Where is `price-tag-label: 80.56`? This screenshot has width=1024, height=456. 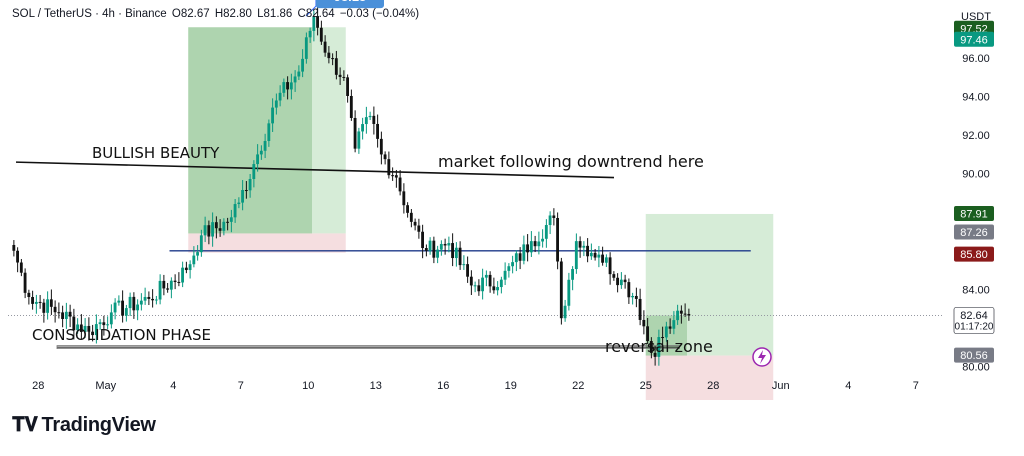 price-tag-label: 80.56 is located at coordinates (974, 356).